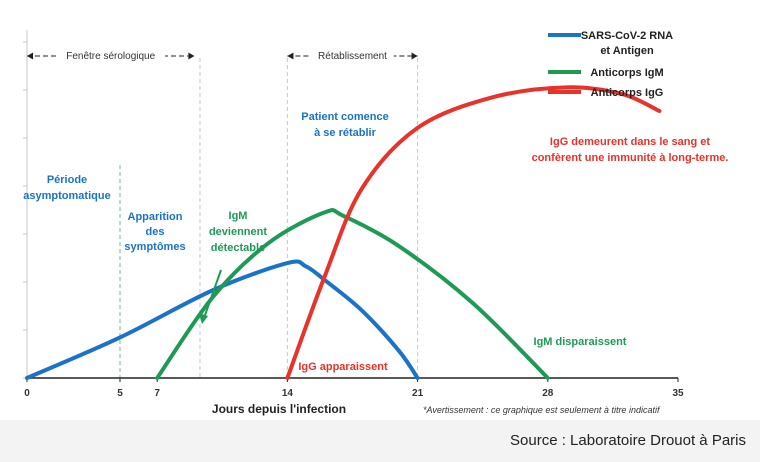 The image size is (760, 462). What do you see at coordinates (67, 180) in the screenshot?
I see `annotation-periode-line-0: Période` at bounding box center [67, 180].